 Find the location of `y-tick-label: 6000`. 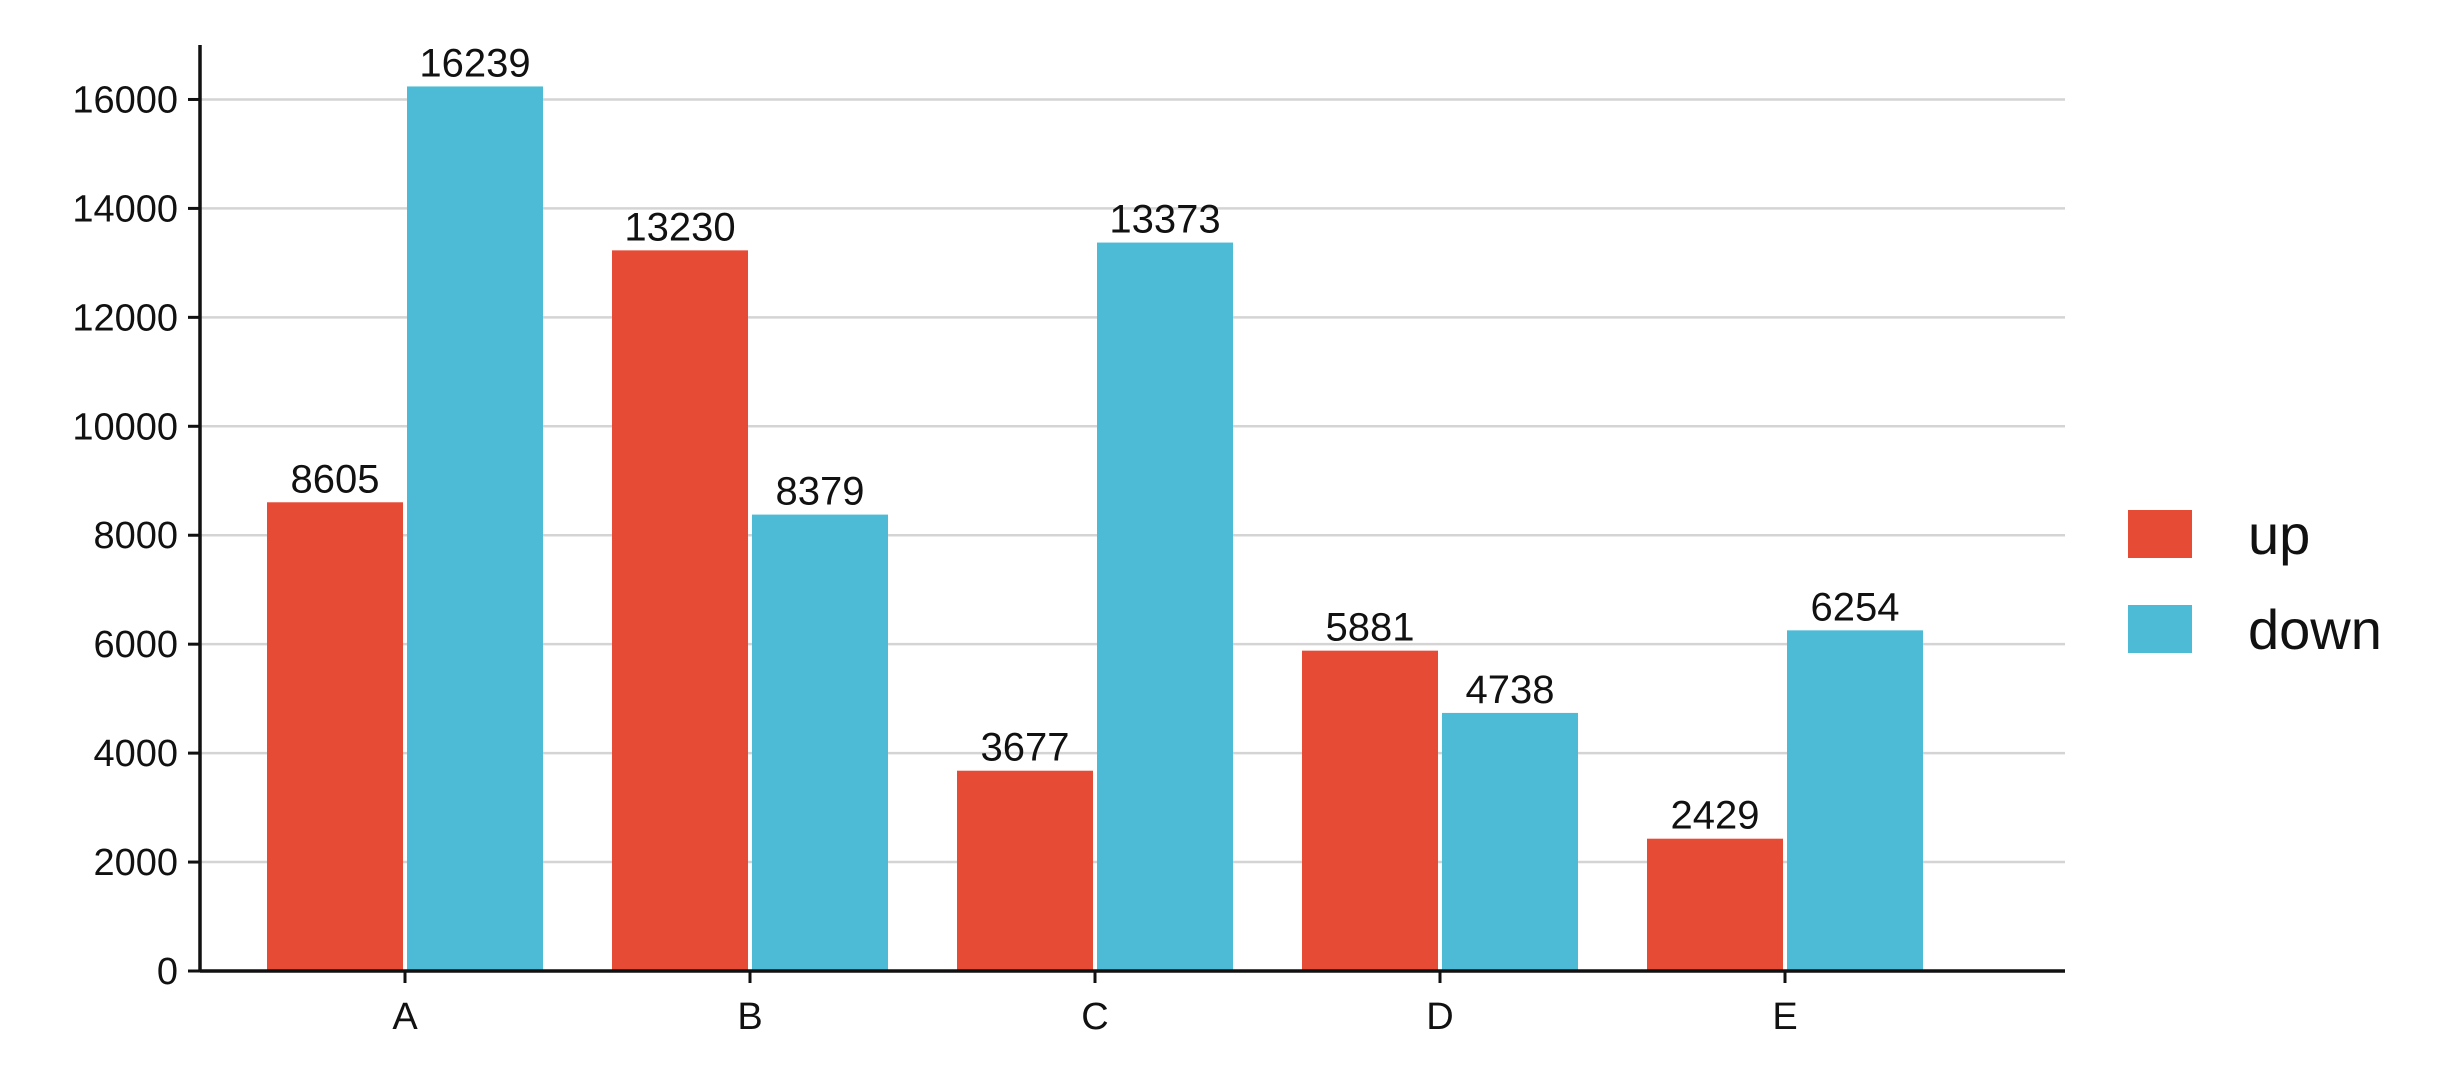

y-tick-label: 6000 is located at coordinates (135, 645).